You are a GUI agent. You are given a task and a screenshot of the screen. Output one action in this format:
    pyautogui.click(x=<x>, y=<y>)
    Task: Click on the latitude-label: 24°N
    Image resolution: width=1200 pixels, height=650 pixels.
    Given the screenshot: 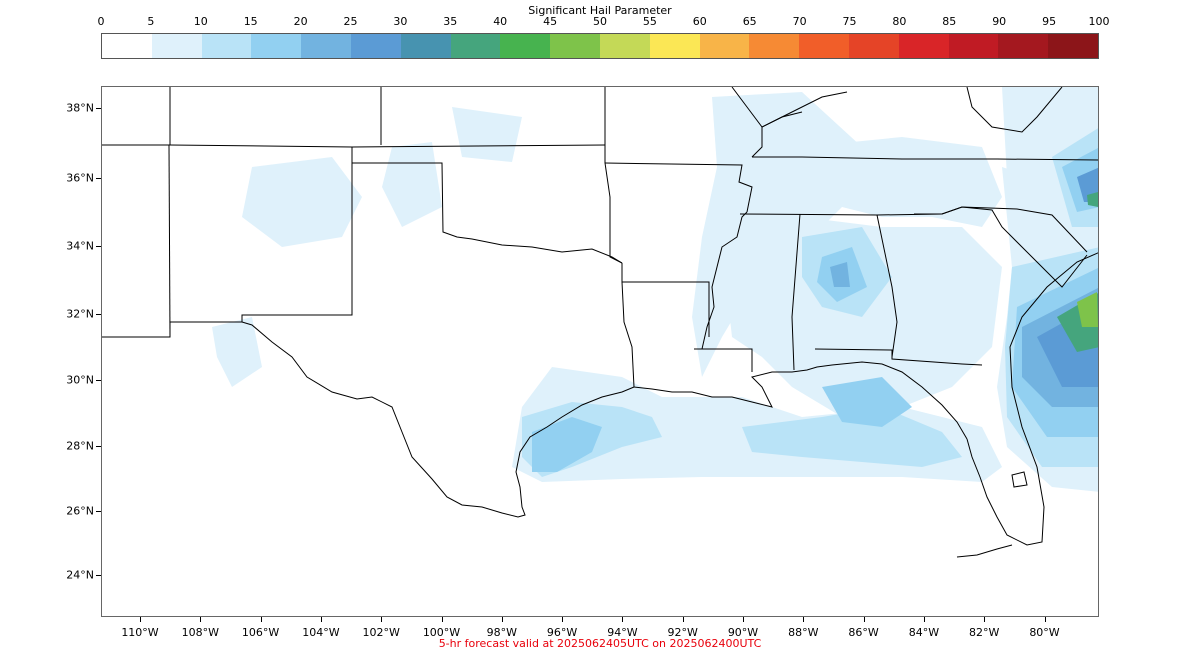 What is the action you would take?
    pyautogui.click(x=80, y=575)
    